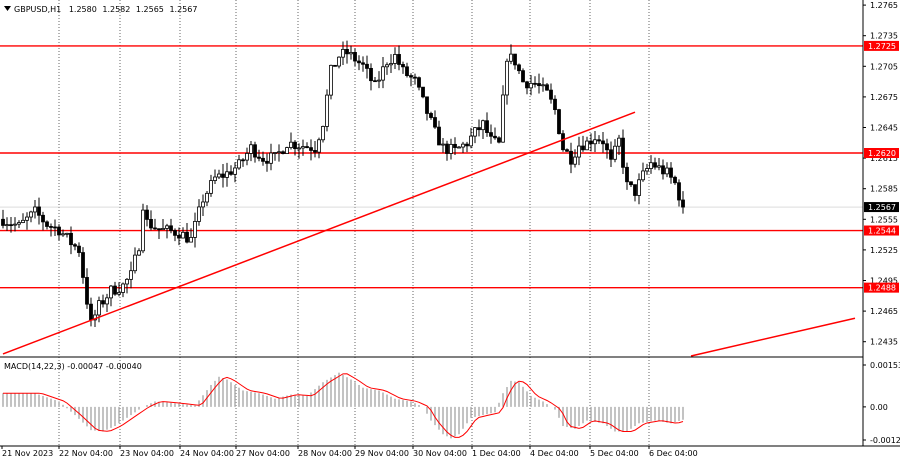  I want to click on trend-line, so click(773, 337).